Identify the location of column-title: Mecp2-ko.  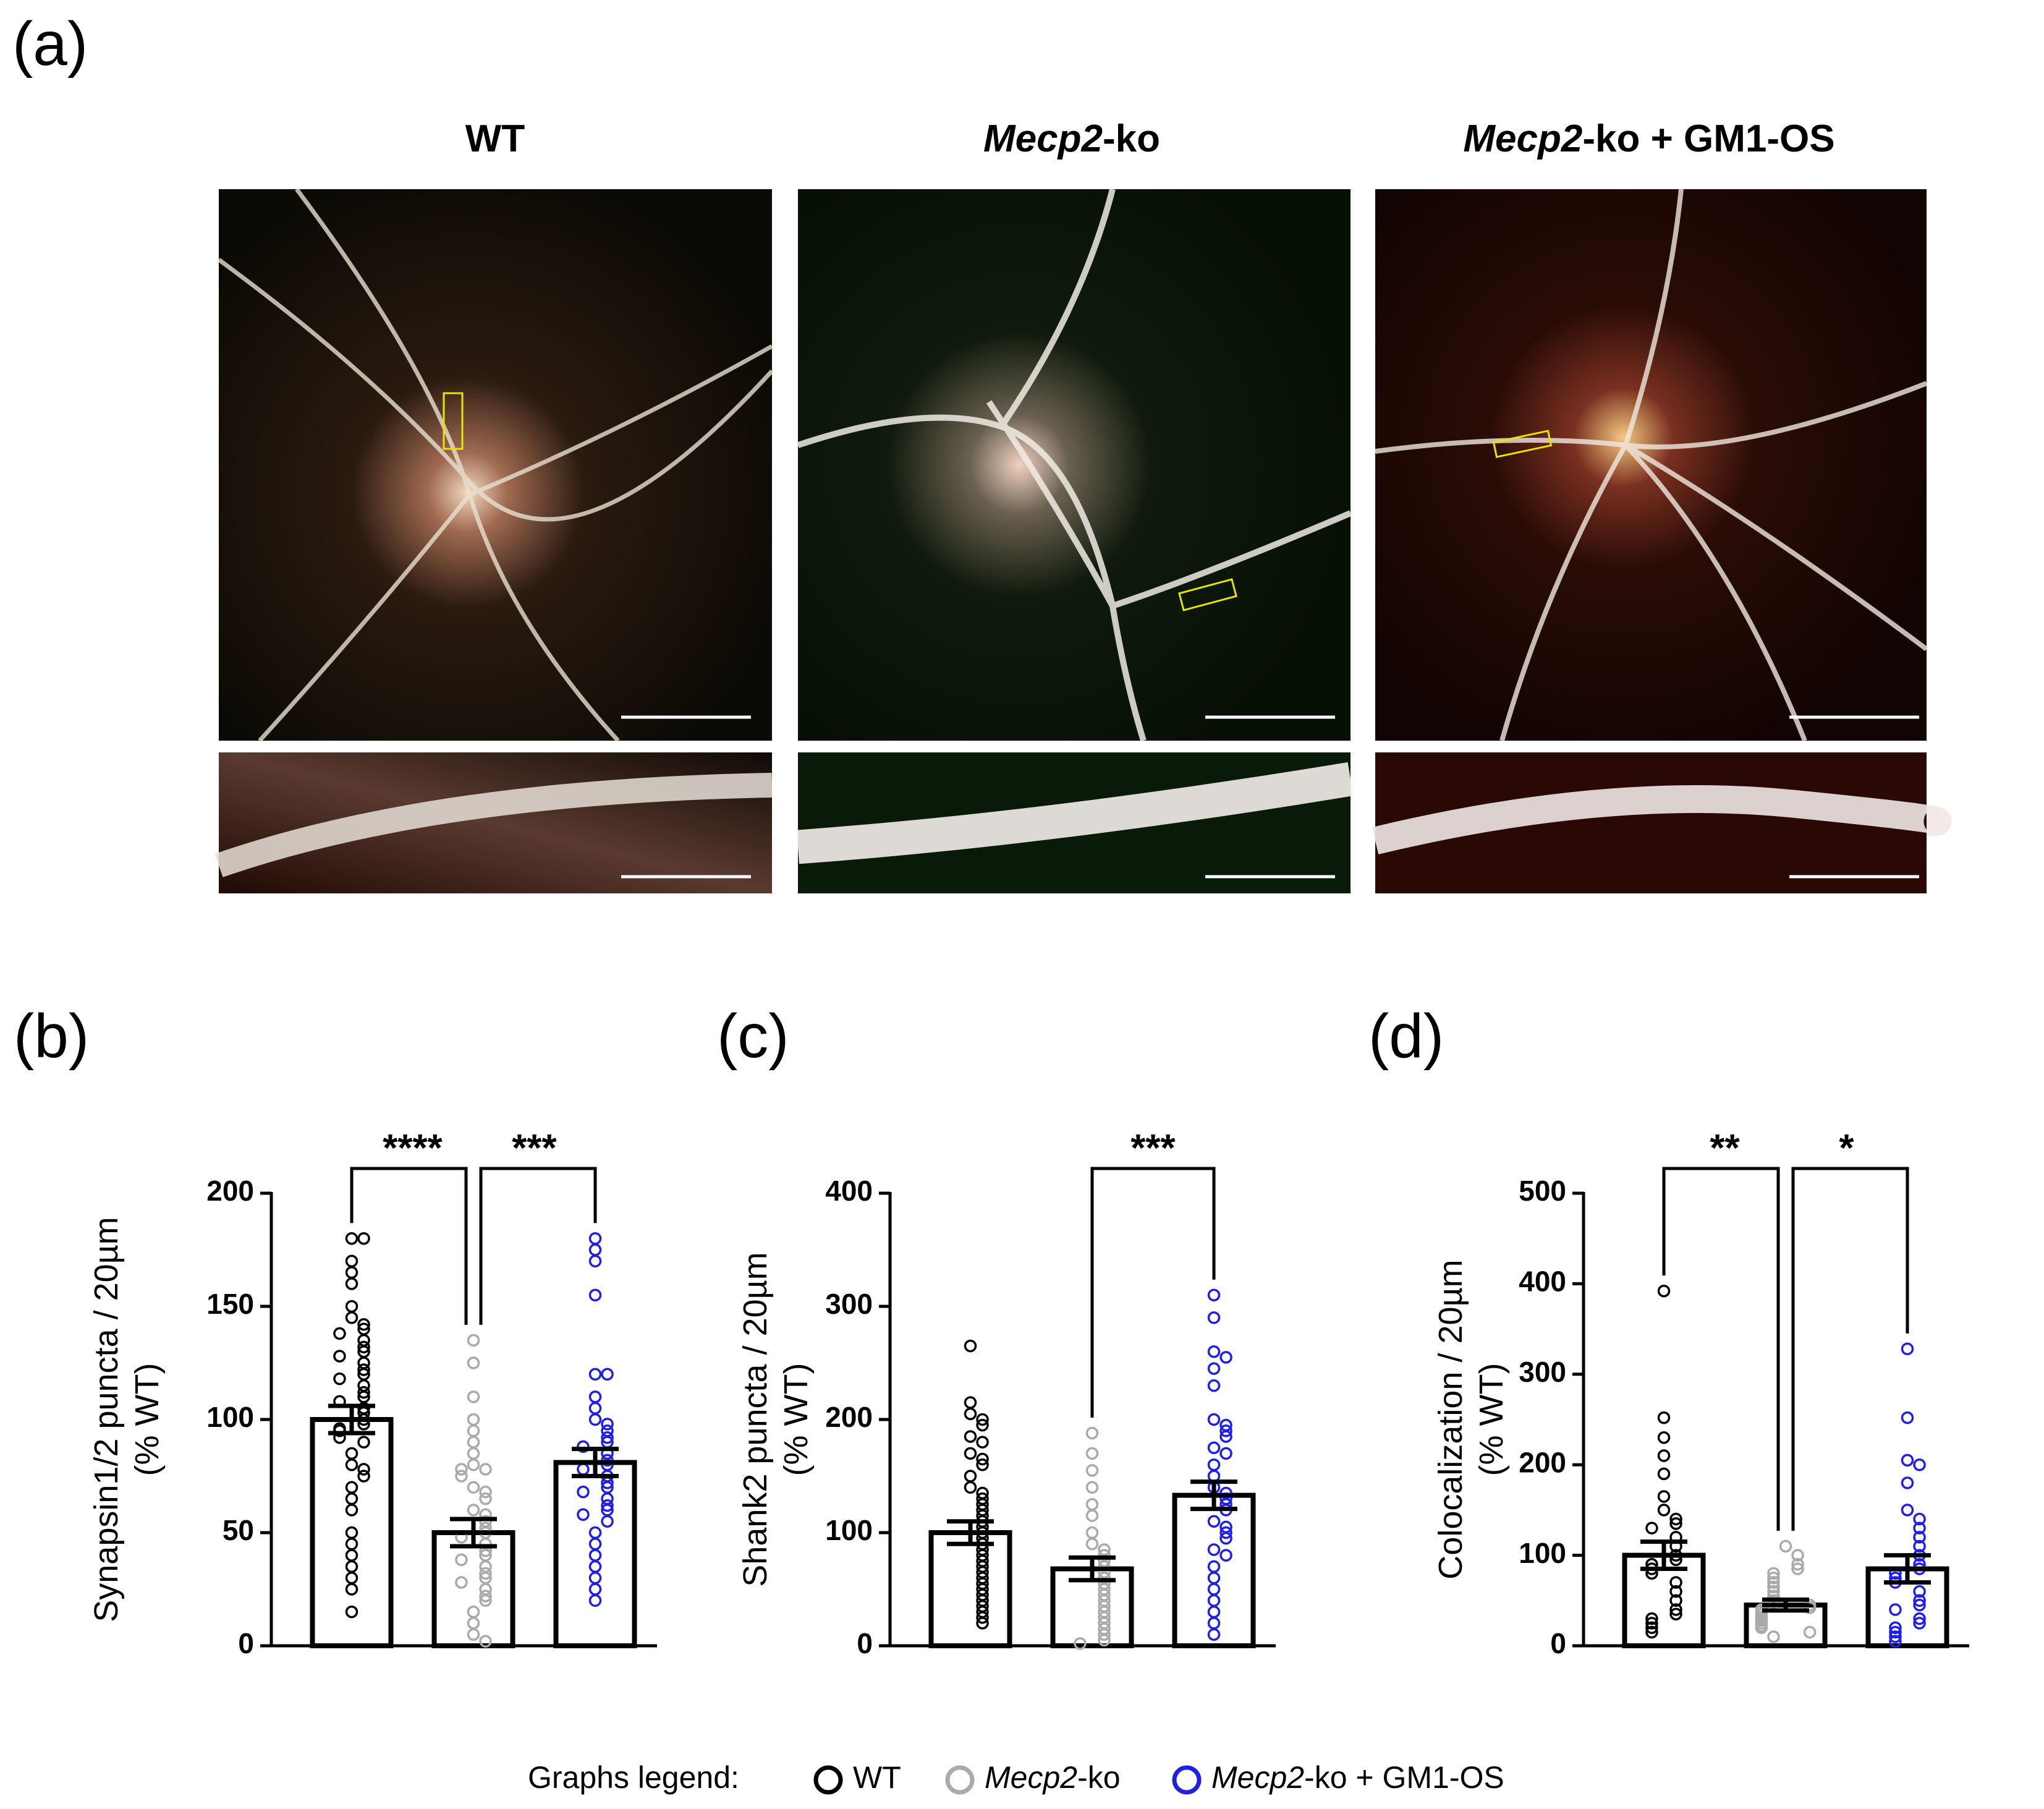
(1071, 138).